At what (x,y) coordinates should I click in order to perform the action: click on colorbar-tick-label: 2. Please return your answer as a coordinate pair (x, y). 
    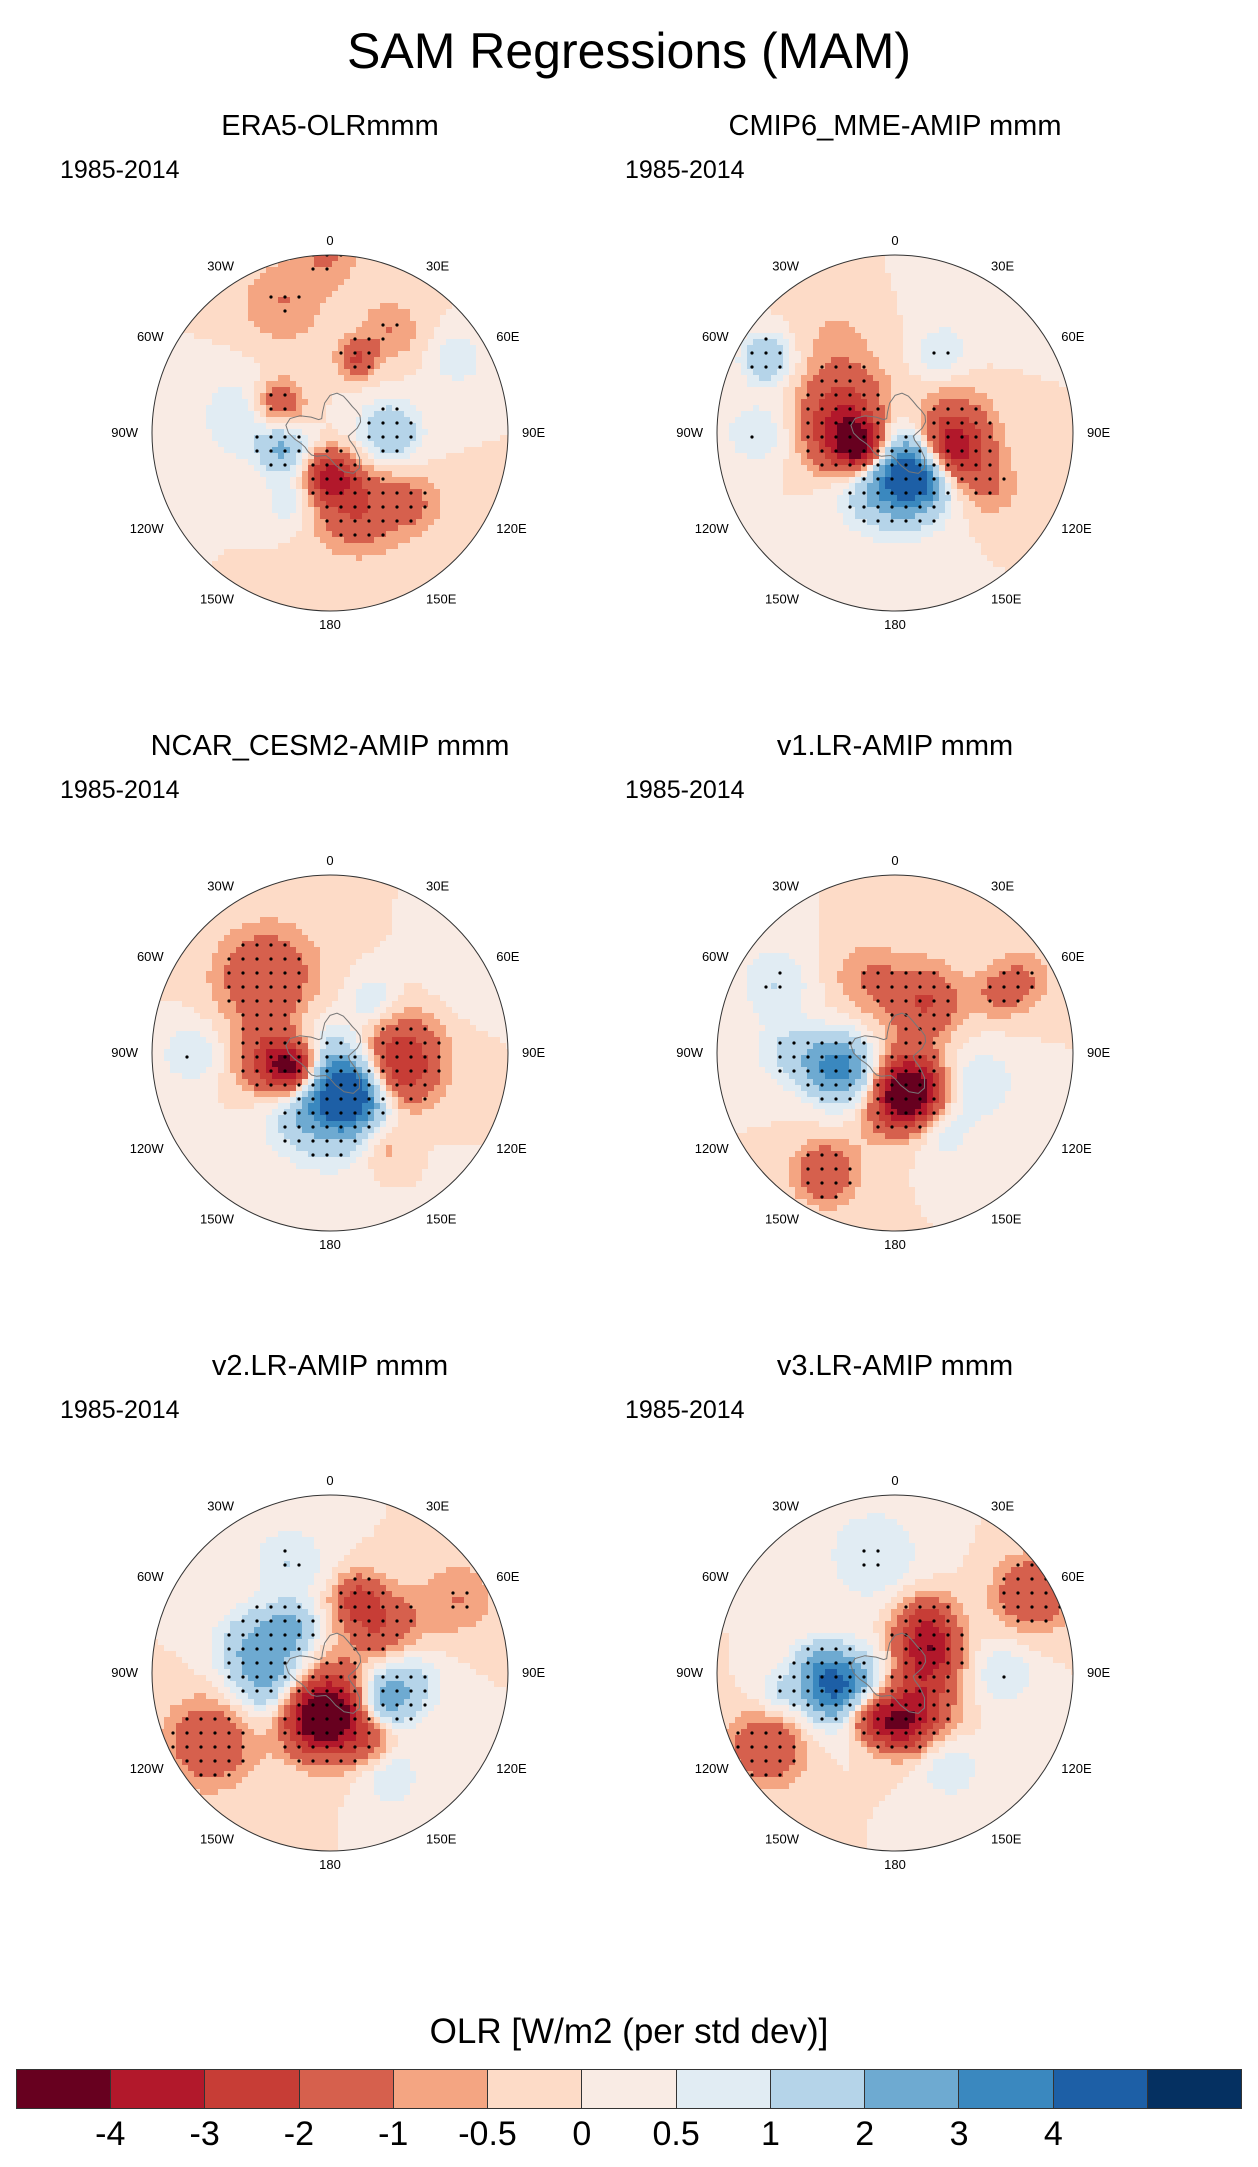
    Looking at the image, I should click on (864, 2134).